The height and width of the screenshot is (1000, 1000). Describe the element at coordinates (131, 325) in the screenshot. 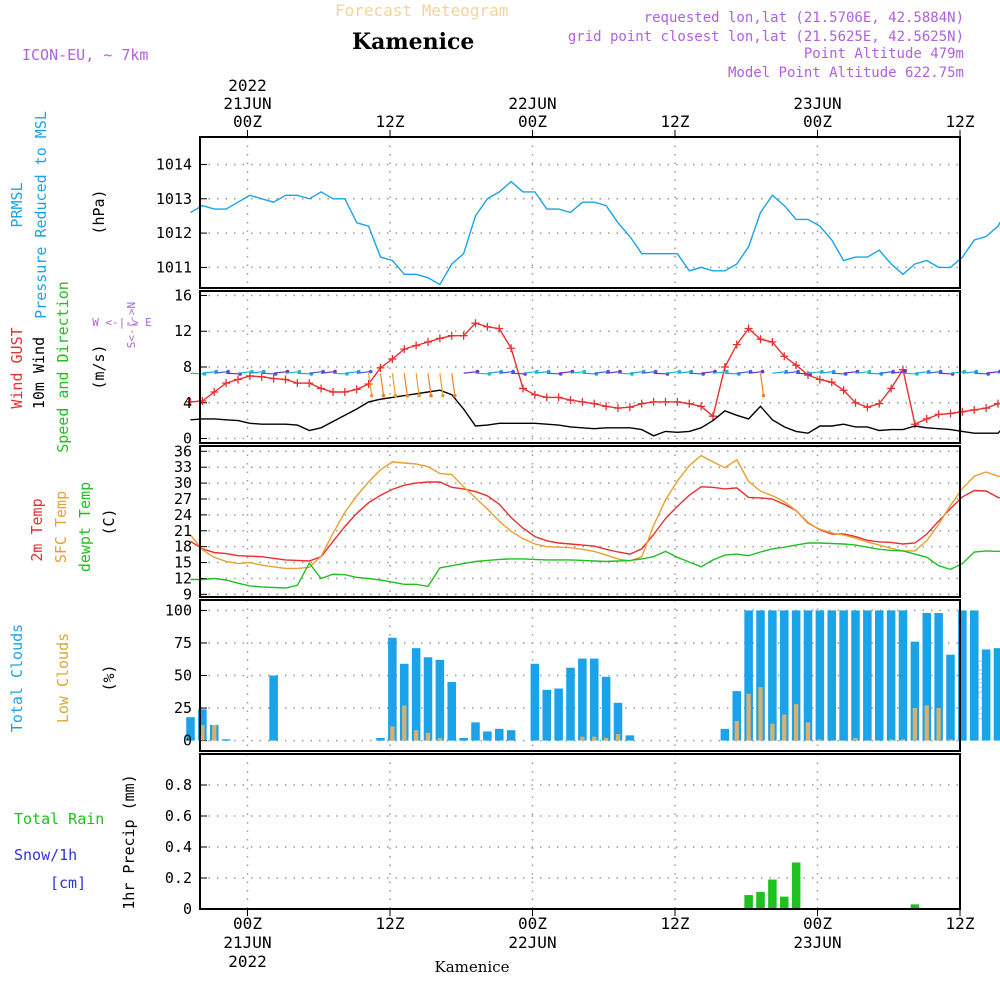

I see `compass-ns: S<-|->N` at that location.